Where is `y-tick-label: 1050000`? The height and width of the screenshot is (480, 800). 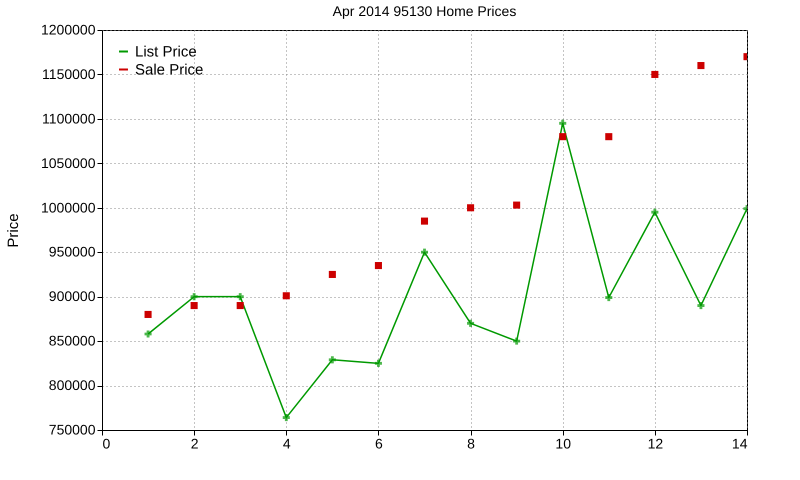
y-tick-label: 1050000 is located at coordinates (68, 162).